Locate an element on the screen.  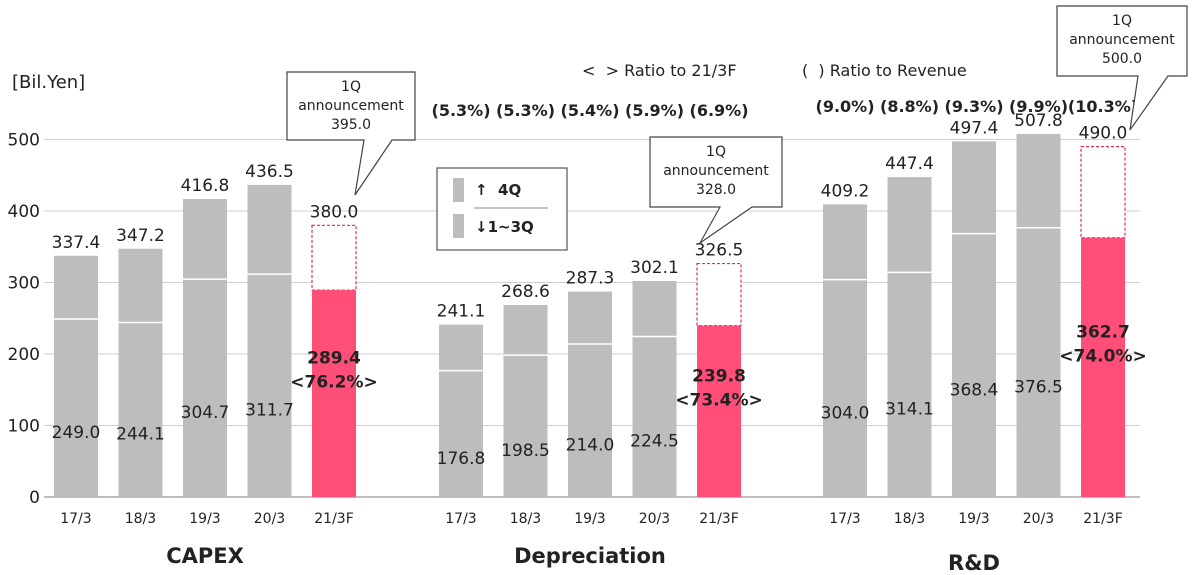
callout-text: 395.0 is located at coordinates (351, 125).